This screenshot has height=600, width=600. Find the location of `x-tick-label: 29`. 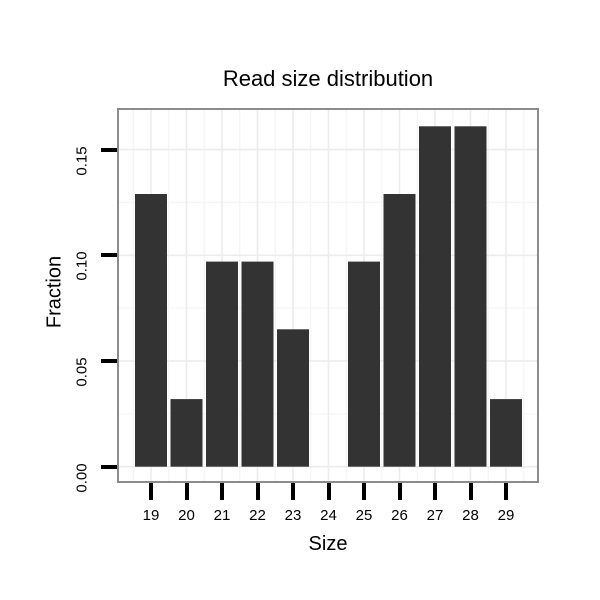

x-tick-label: 29 is located at coordinates (506, 515).